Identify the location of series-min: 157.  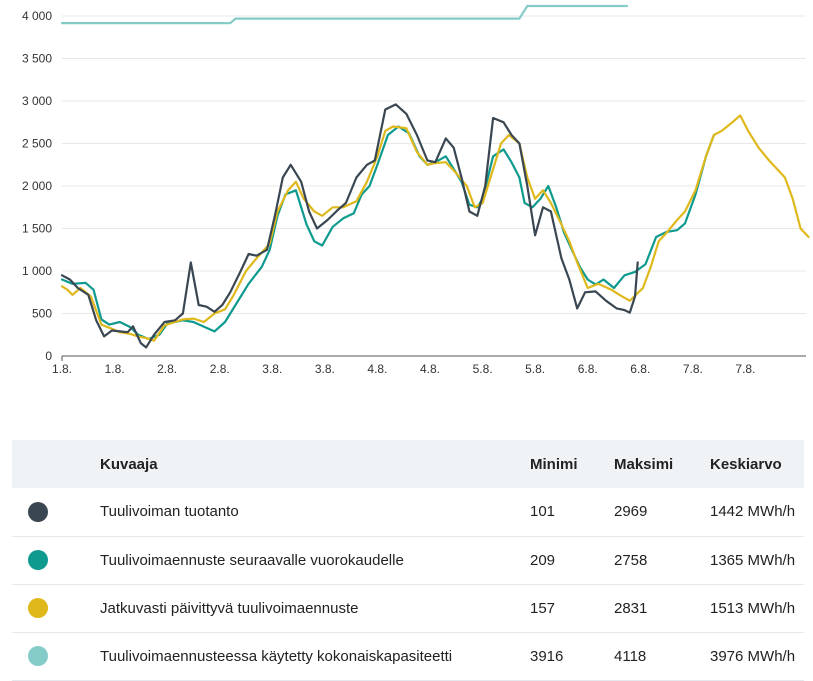
(543, 608).